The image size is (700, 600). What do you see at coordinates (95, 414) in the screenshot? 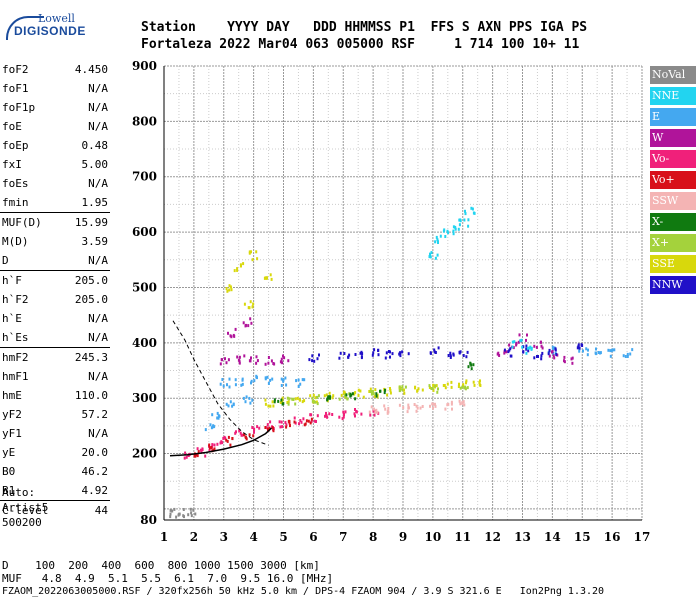
I see `param-value: 57.2` at bounding box center [95, 414].